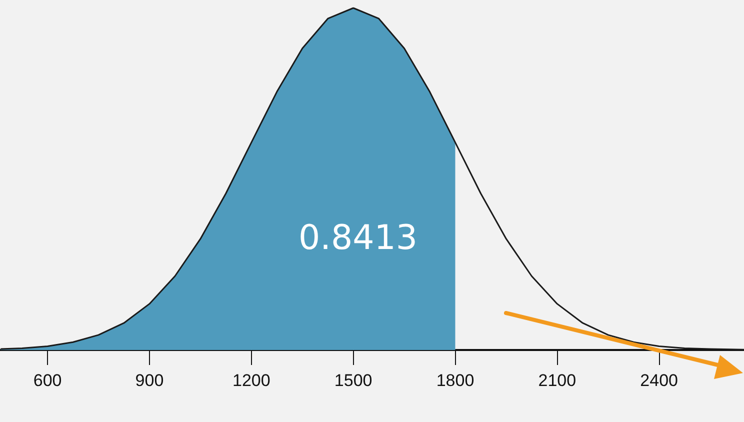 The width and height of the screenshot is (744, 422). What do you see at coordinates (353, 380) in the screenshot?
I see `x-tick-label: 1500` at bounding box center [353, 380].